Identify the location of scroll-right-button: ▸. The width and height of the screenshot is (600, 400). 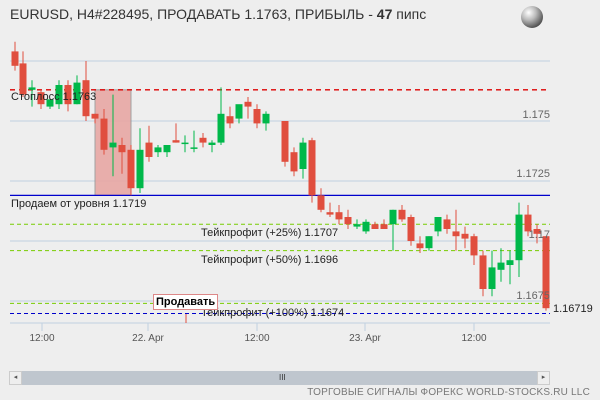
(543, 378).